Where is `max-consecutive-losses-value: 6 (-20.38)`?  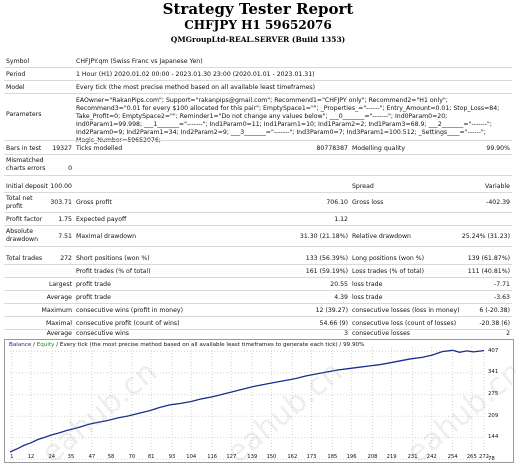
max-consecutive-losses-value: 6 (-20.38) is located at coordinates (494, 310).